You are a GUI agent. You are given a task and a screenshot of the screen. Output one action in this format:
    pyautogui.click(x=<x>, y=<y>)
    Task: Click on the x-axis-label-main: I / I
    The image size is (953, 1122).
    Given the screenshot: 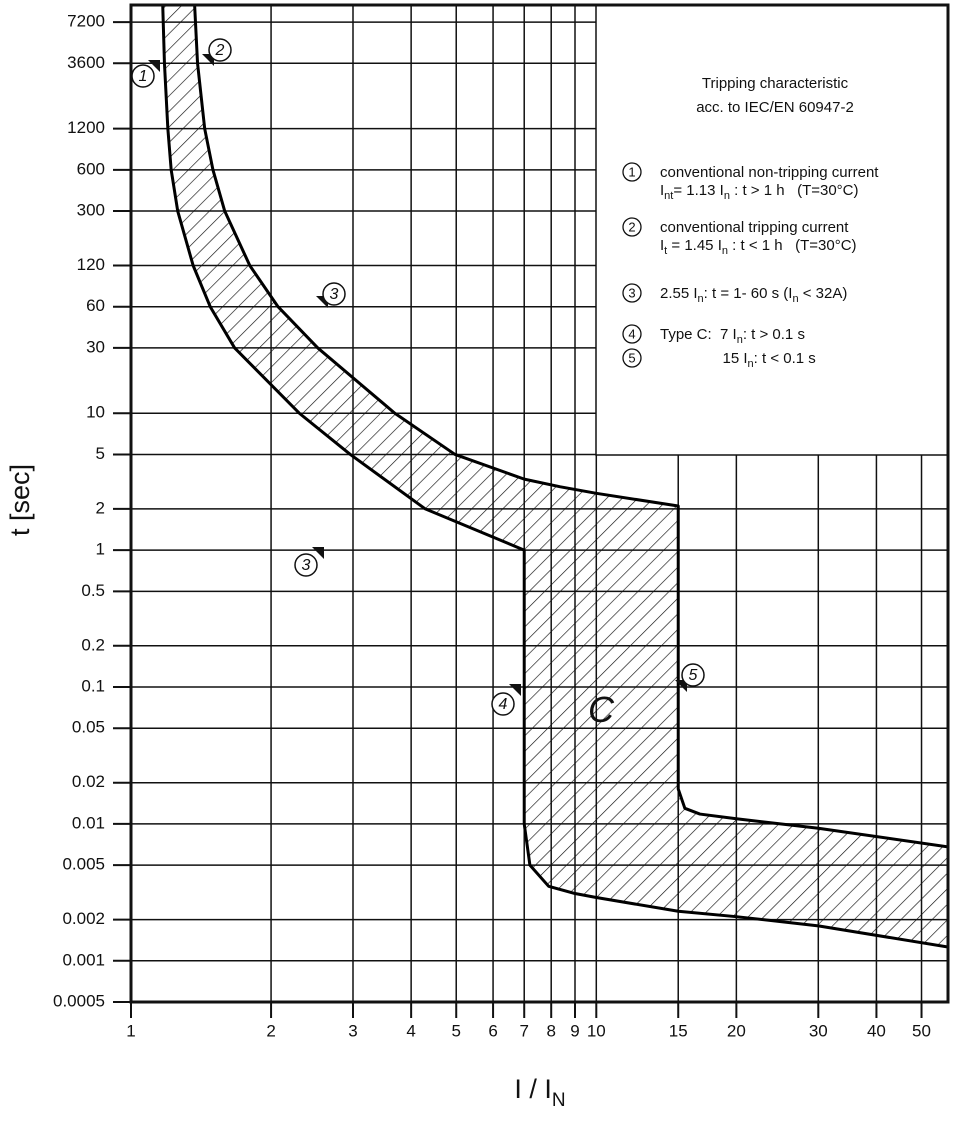 What is the action you would take?
    pyautogui.click(x=533, y=1089)
    